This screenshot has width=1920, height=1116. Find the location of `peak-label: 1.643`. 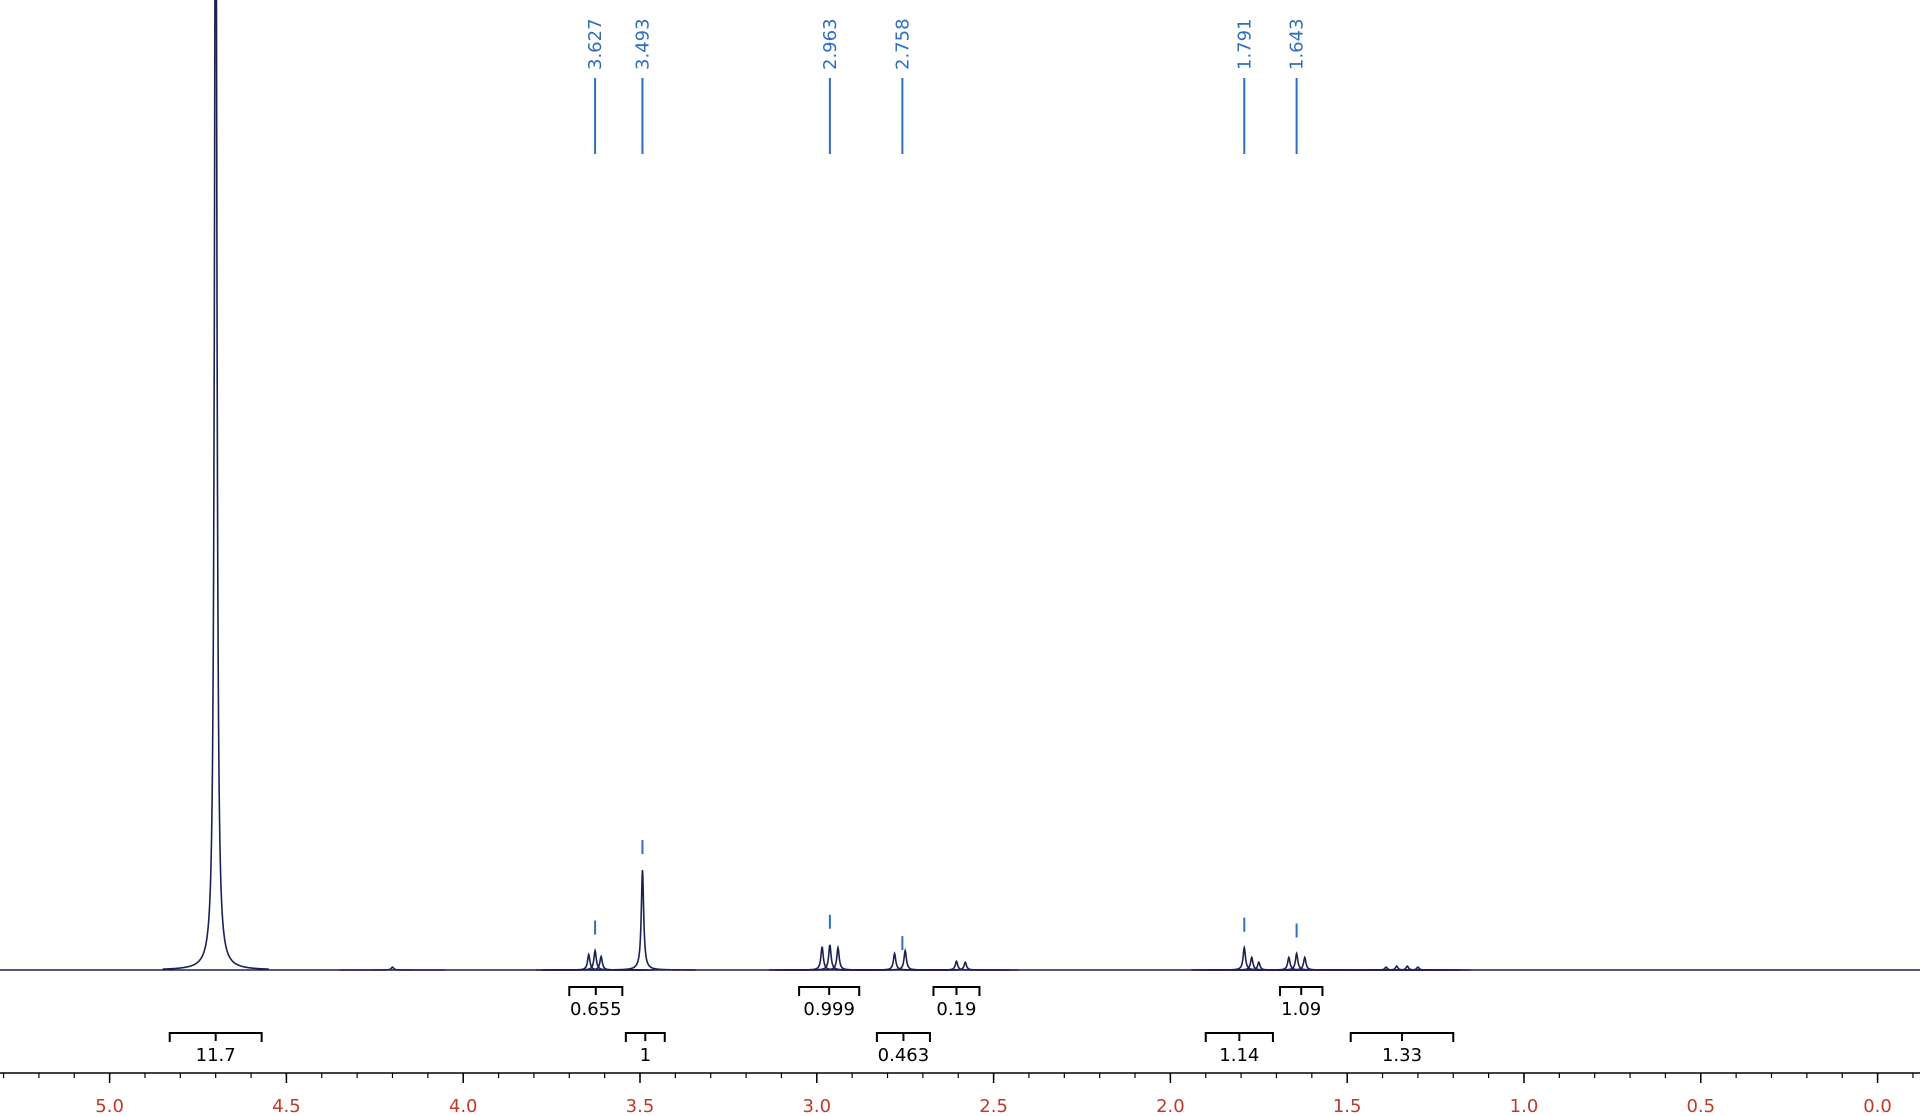

peak-label: 1.643 is located at coordinates (1297, 44).